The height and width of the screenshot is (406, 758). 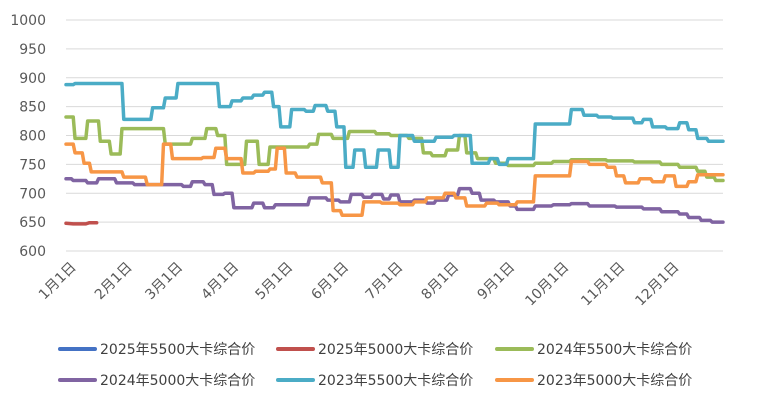 What do you see at coordinates (603, 284) in the screenshot?
I see `x-tick-label: 11月1日` at bounding box center [603, 284].